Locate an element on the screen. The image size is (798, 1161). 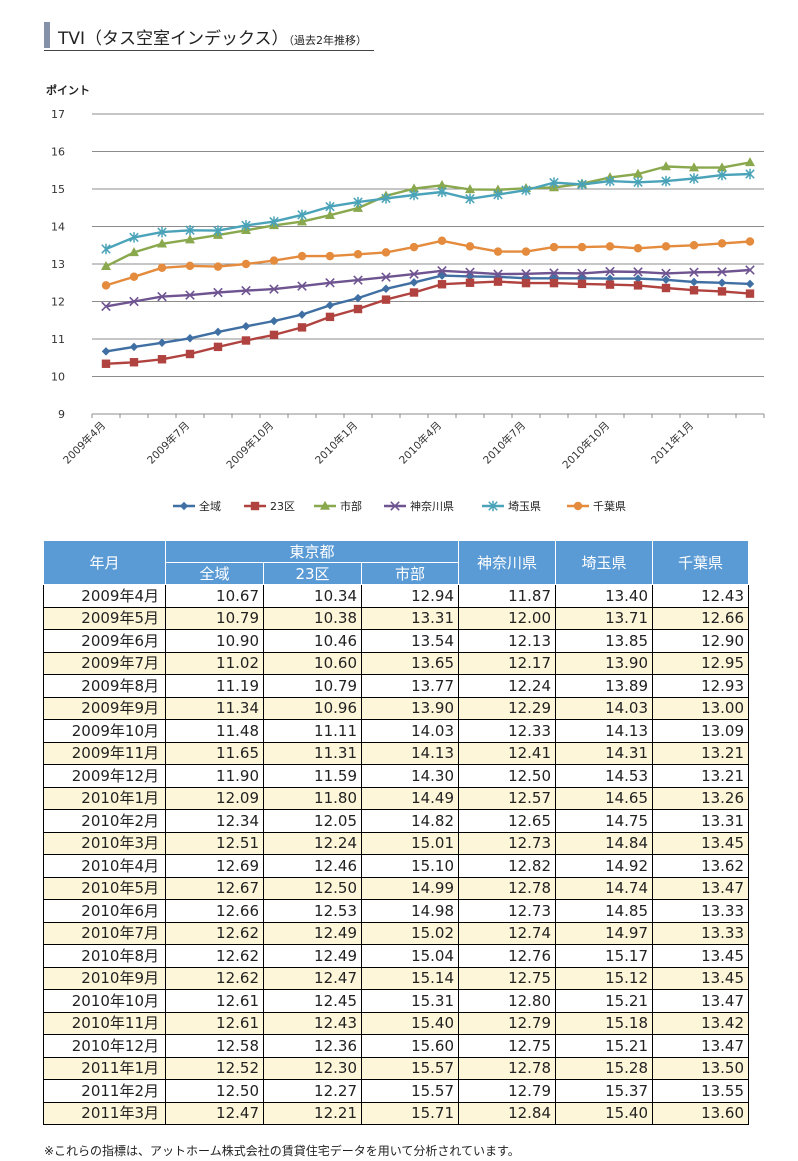
table-row: 2010年6月 12.66 12.53 14.98 12.73 14.85 13.33 is located at coordinates (396, 911).